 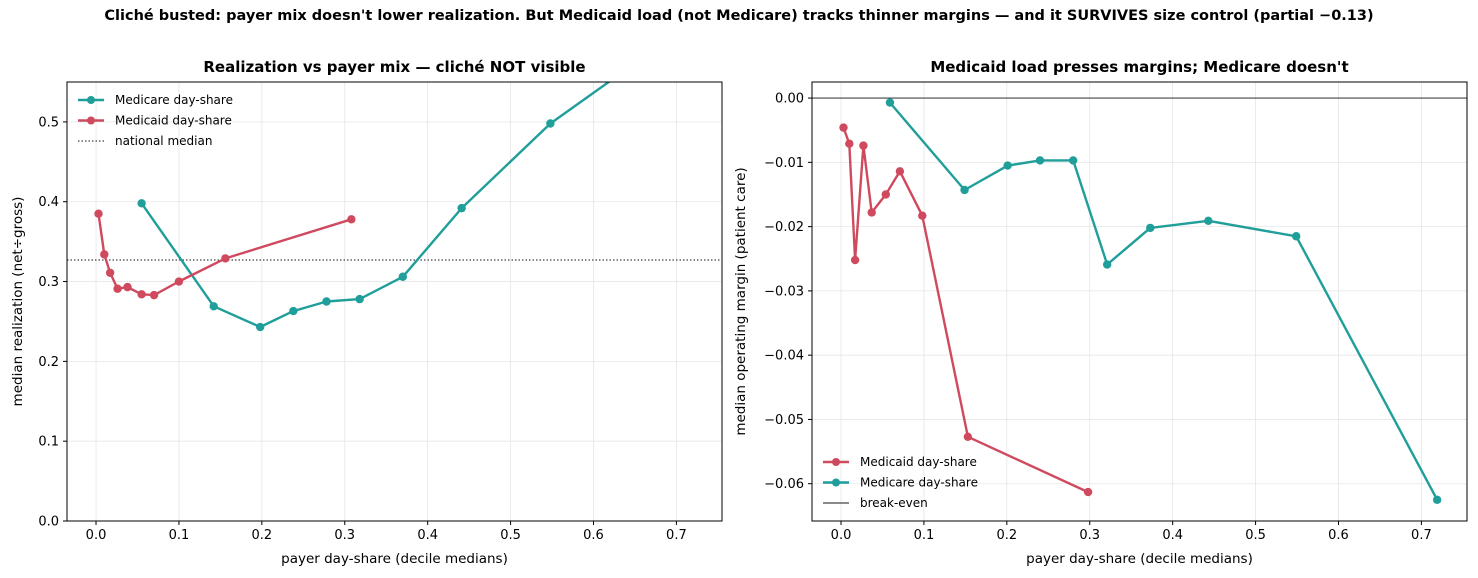 What do you see at coordinates (48, 522) in the screenshot?
I see `y-tick-label: 0.0` at bounding box center [48, 522].